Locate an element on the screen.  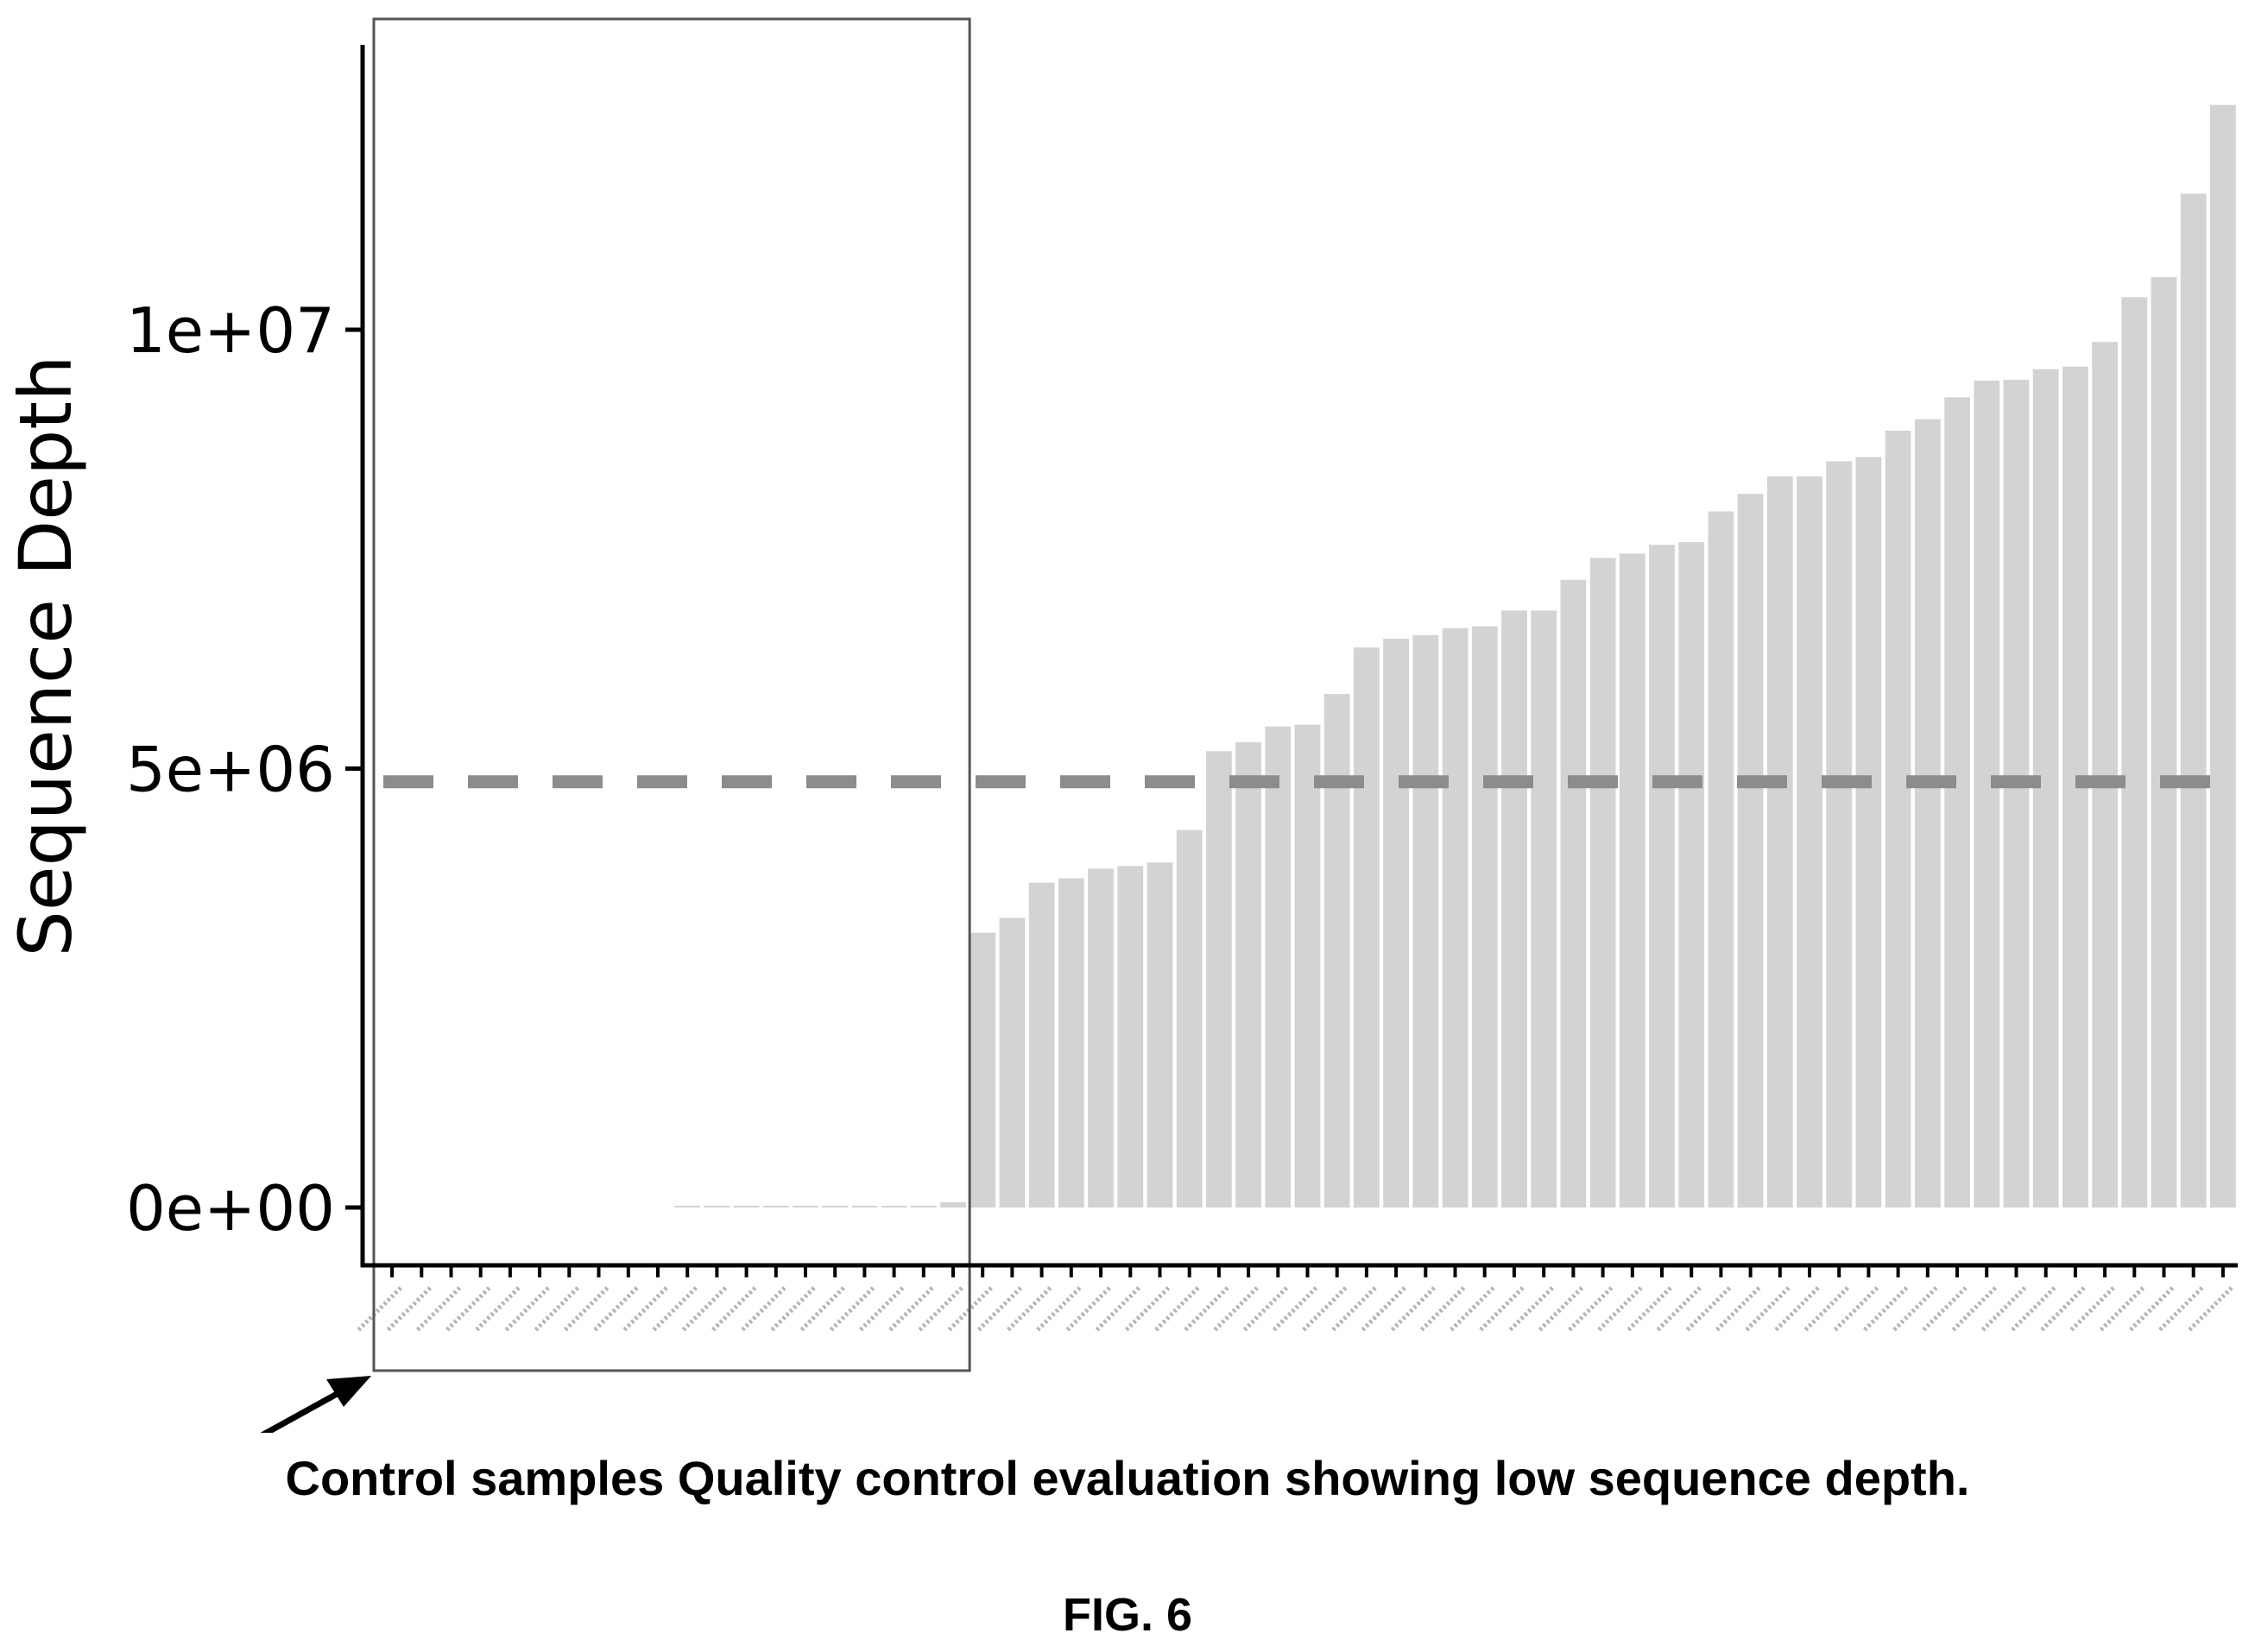
figure-label: FIG. 6 is located at coordinates (1127, 1615).